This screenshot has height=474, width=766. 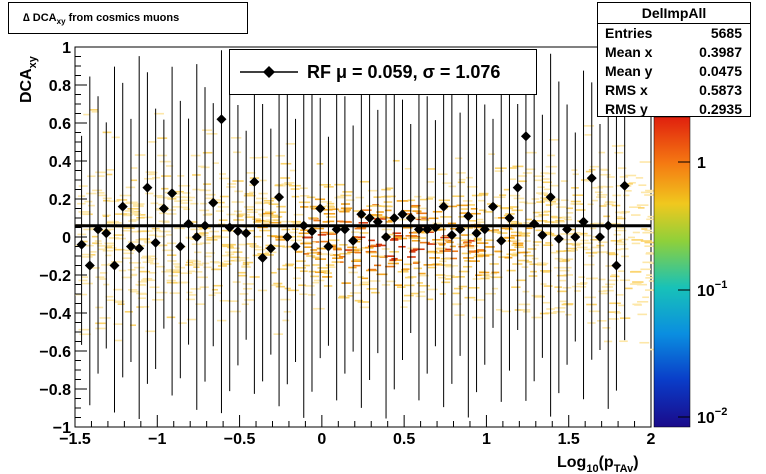 What do you see at coordinates (55, 390) in the screenshot?
I see `y-tick-label: −0.8` at bounding box center [55, 390].